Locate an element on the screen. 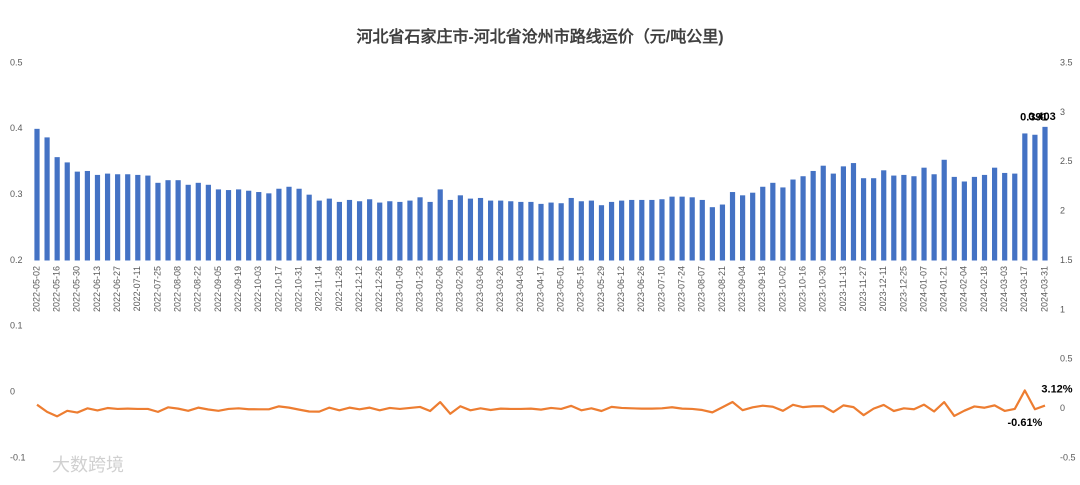  x-tick-label: 2023-08-07 is located at coordinates (702, 289).